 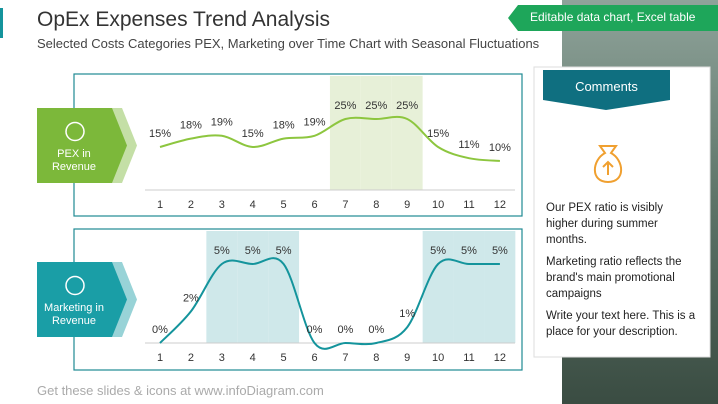 What do you see at coordinates (1, 23) in the screenshot?
I see `accent` at bounding box center [1, 23].